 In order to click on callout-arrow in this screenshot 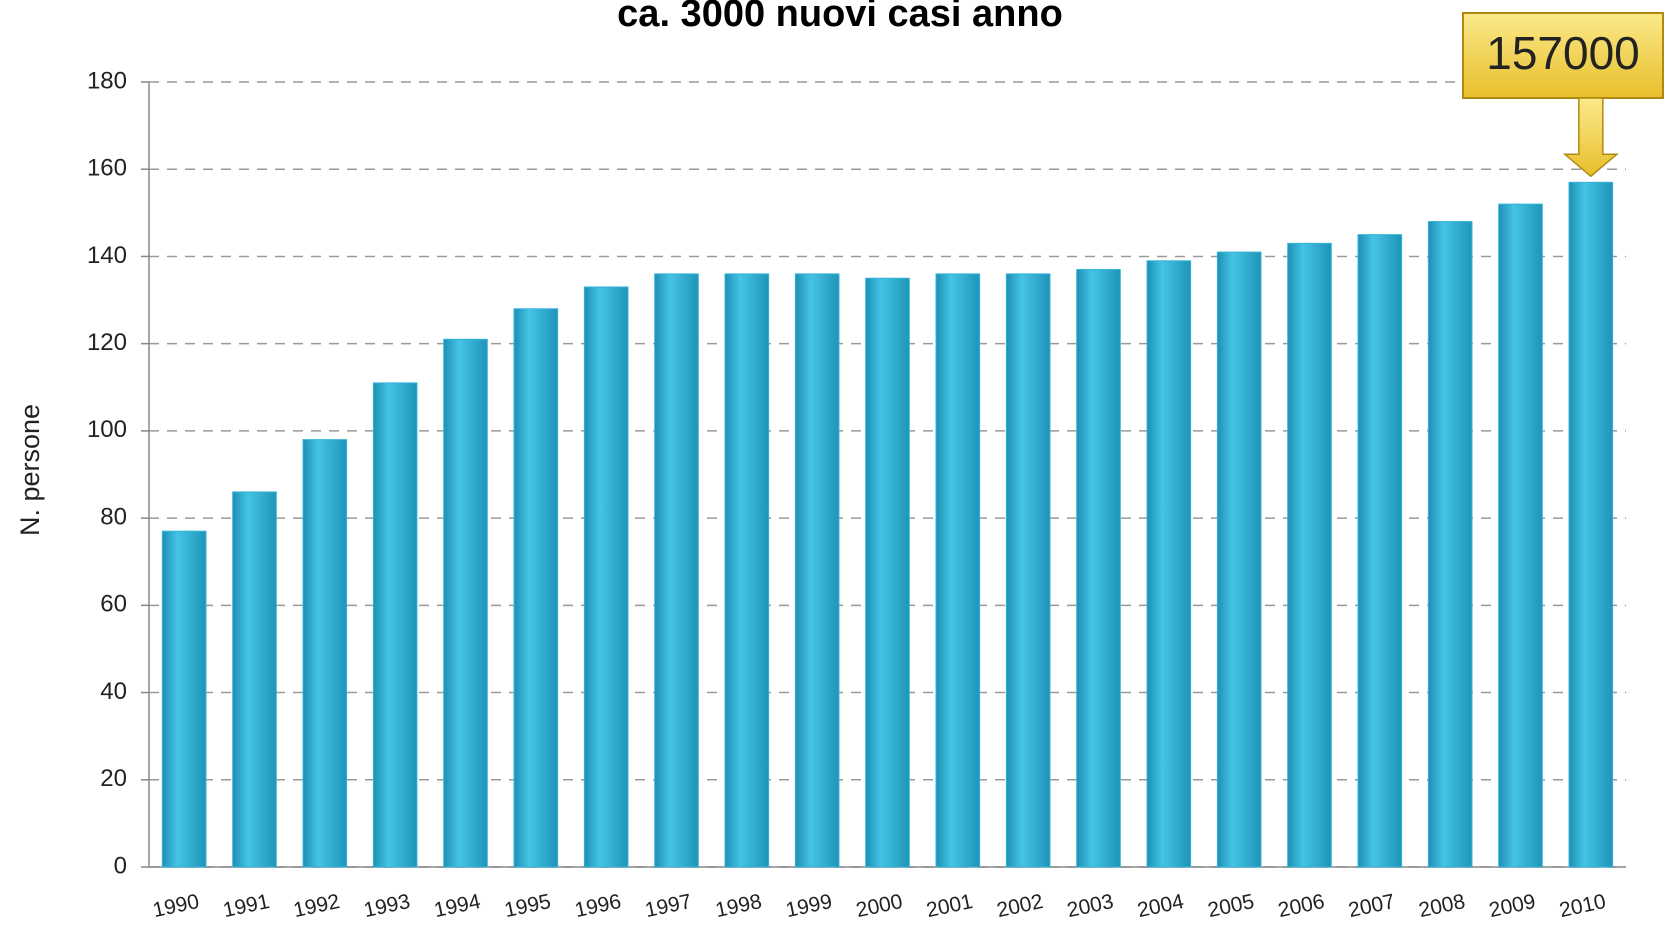, I will do `click(1590, 137)`.